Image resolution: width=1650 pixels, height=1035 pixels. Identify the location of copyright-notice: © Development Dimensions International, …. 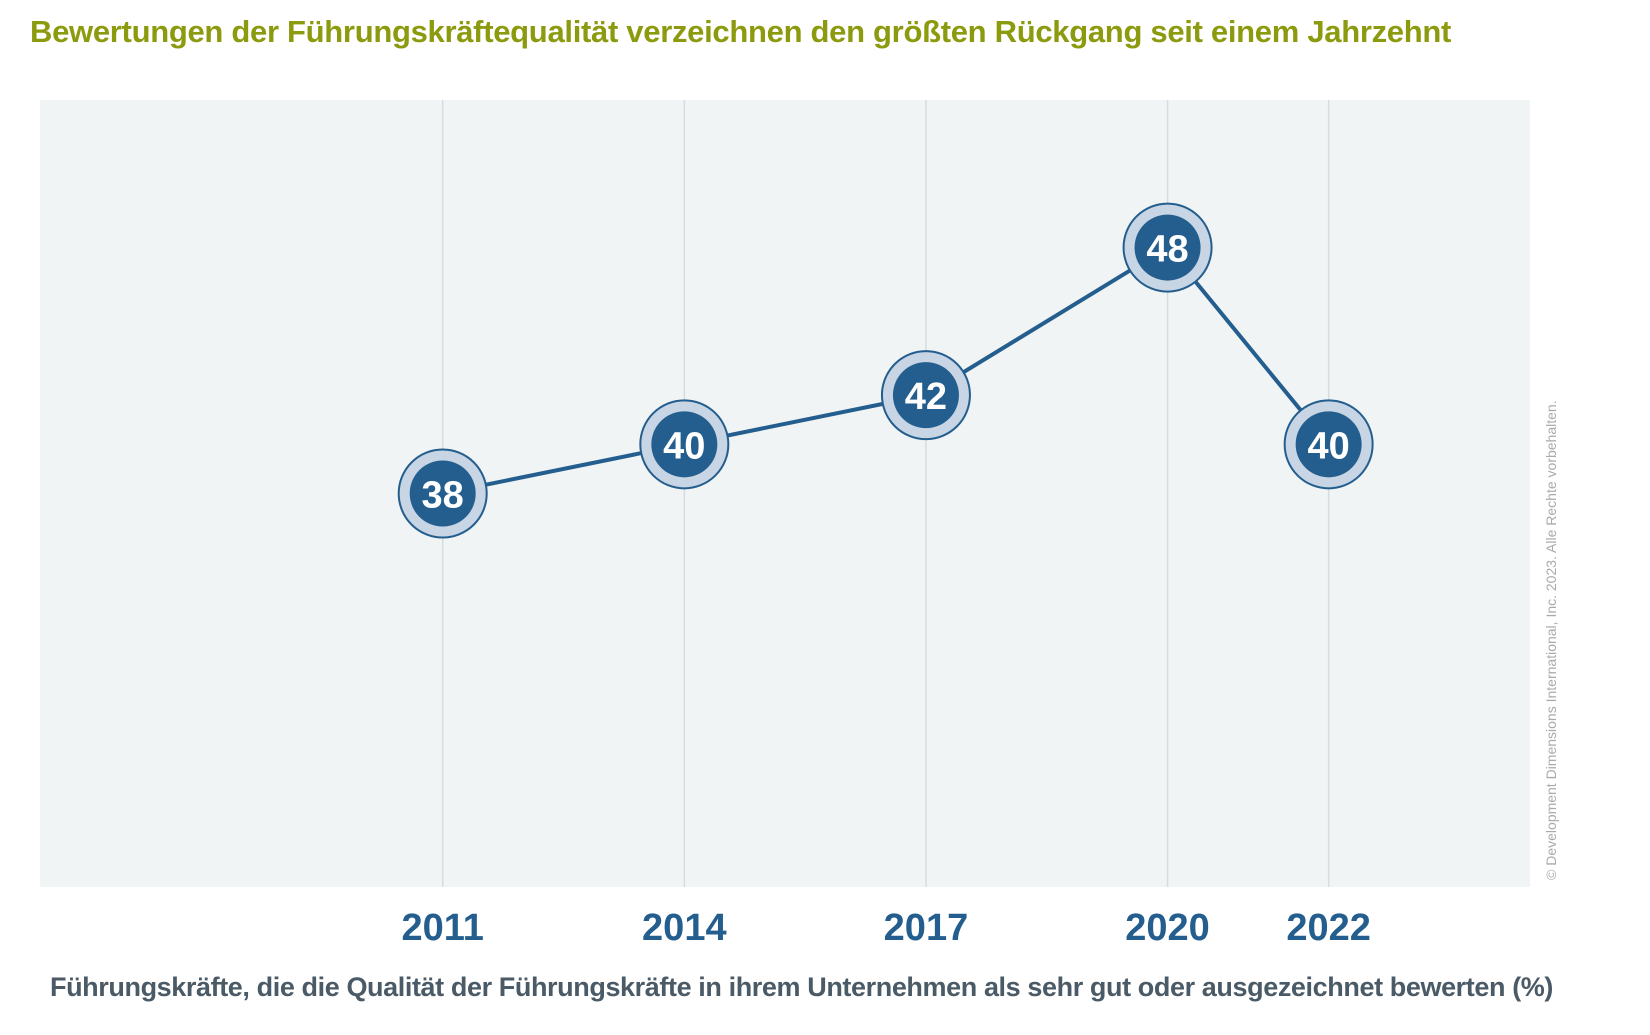
(1551, 640).